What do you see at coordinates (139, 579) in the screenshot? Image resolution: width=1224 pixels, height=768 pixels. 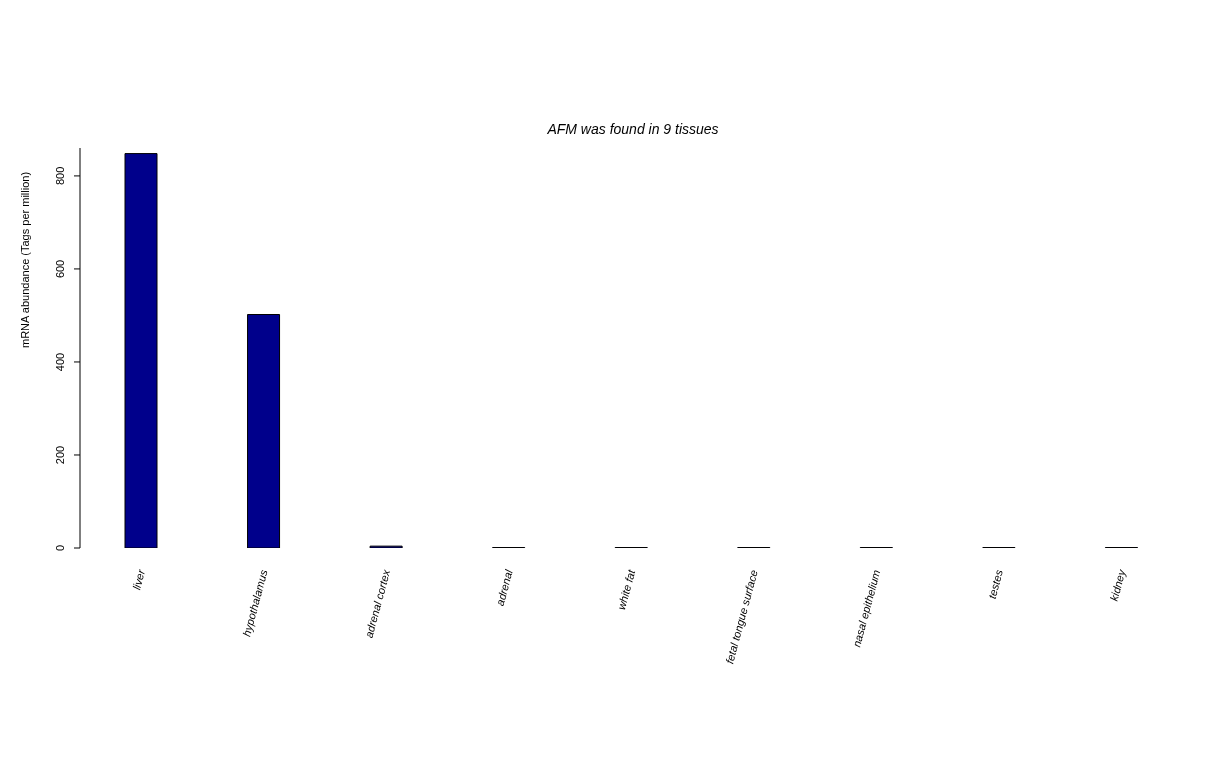 I see `x-tick-label: liver` at bounding box center [139, 579].